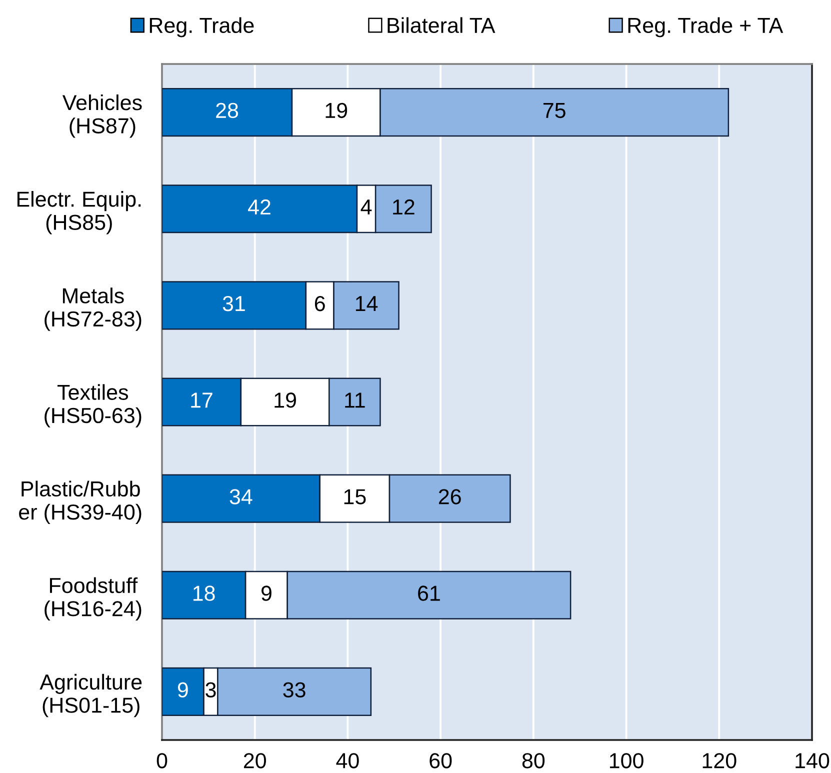 This screenshot has height=773, width=831. Describe the element at coordinates (347, 760) in the screenshot. I see `x-tick-label: 40` at that location.